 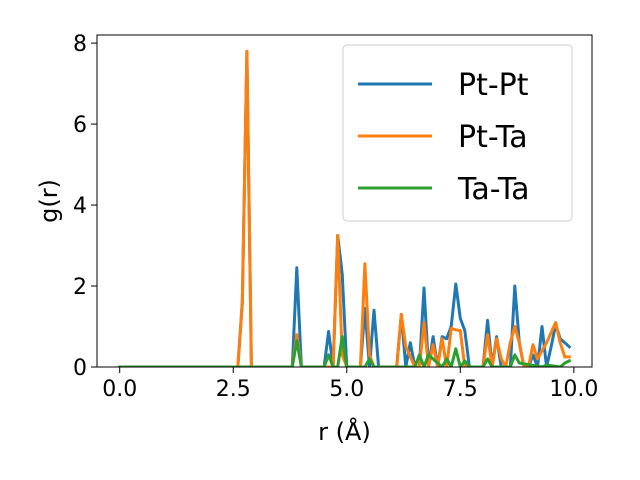 I want to click on x-tick-label: 2.5, so click(x=233, y=389).